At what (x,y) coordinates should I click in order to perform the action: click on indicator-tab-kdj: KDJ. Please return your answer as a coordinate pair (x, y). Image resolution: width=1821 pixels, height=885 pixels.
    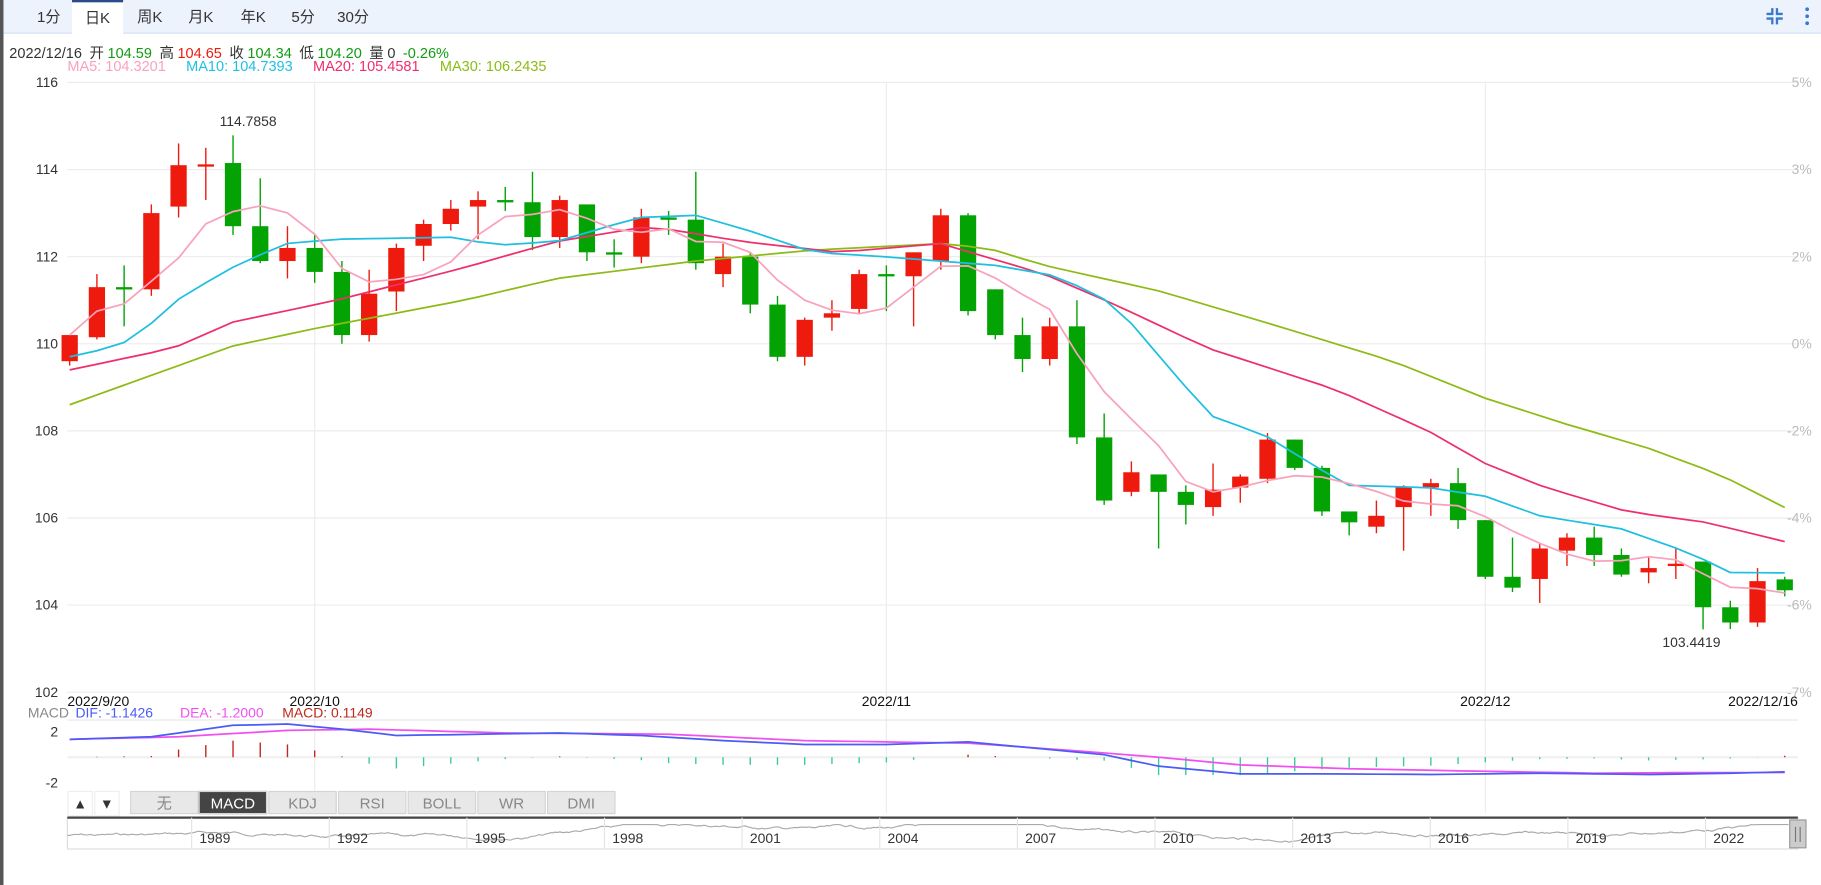
    Looking at the image, I should click on (302, 802).